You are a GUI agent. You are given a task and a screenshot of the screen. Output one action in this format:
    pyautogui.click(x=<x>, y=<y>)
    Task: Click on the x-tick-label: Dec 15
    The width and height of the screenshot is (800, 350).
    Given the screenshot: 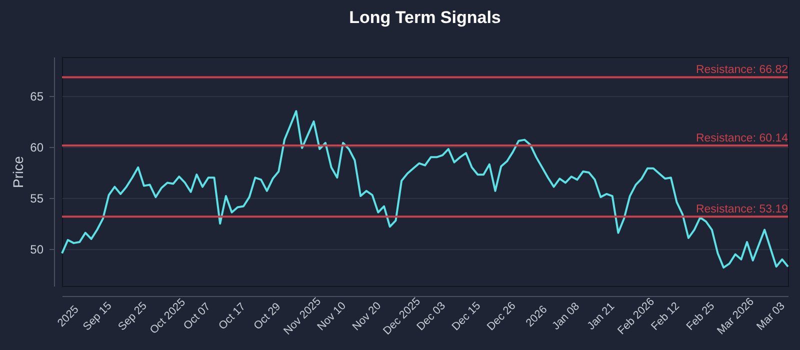 What is the action you would take?
    pyautogui.click(x=467, y=317)
    